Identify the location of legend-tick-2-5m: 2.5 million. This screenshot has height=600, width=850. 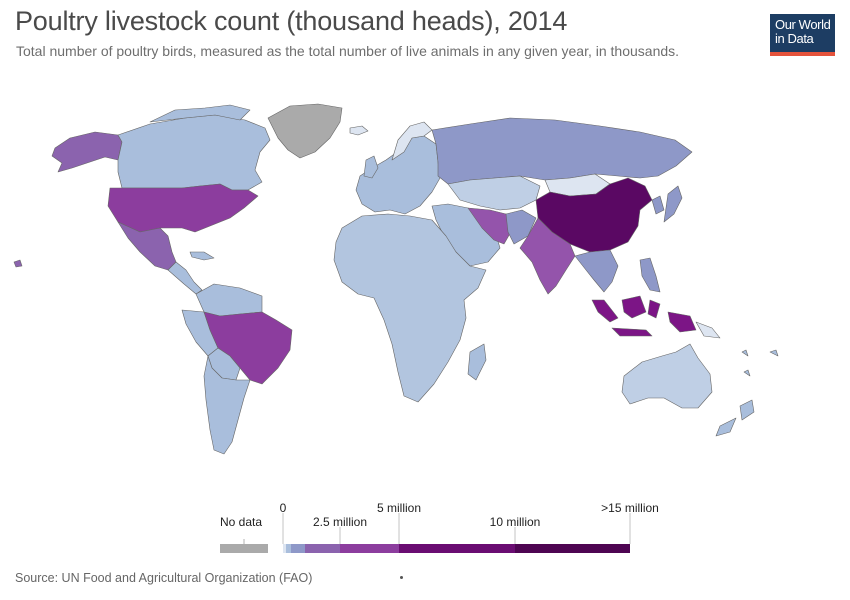
(340, 522).